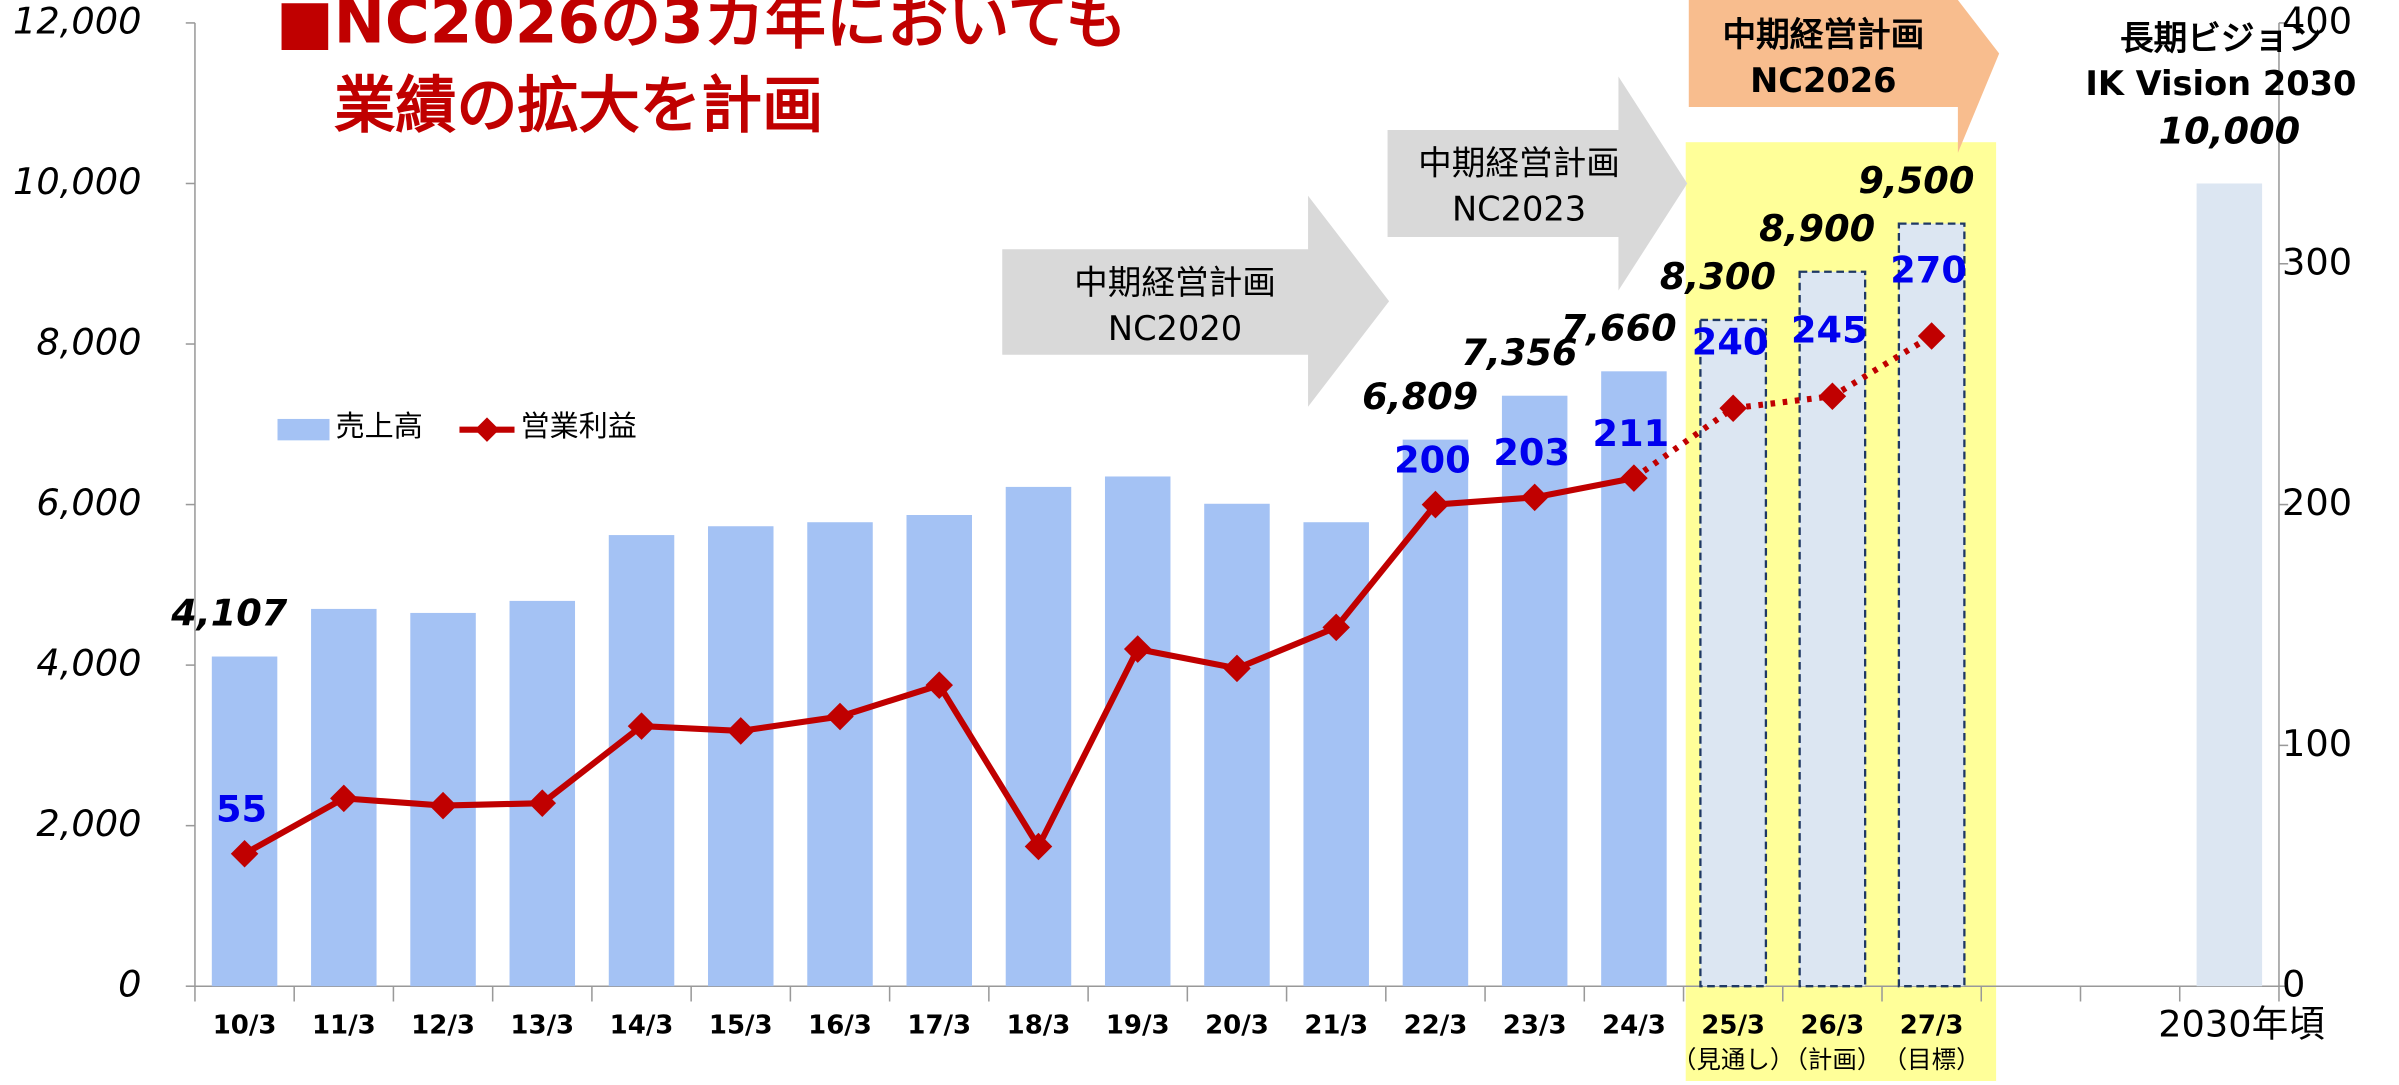 This screenshot has height=1085, width=2399. I want to click on x-tick-label: 13/3, so click(542, 1025).